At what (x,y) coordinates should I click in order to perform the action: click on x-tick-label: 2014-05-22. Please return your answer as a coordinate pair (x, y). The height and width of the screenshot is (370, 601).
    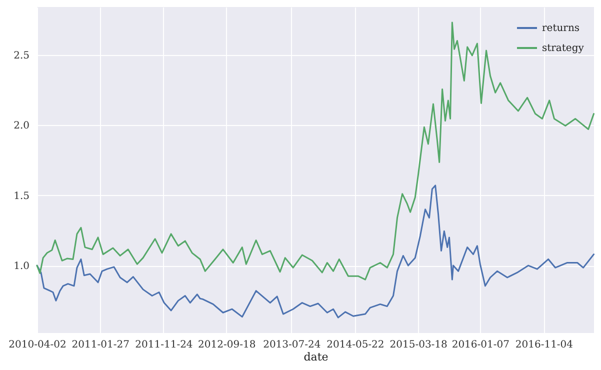
    Looking at the image, I should click on (355, 345).